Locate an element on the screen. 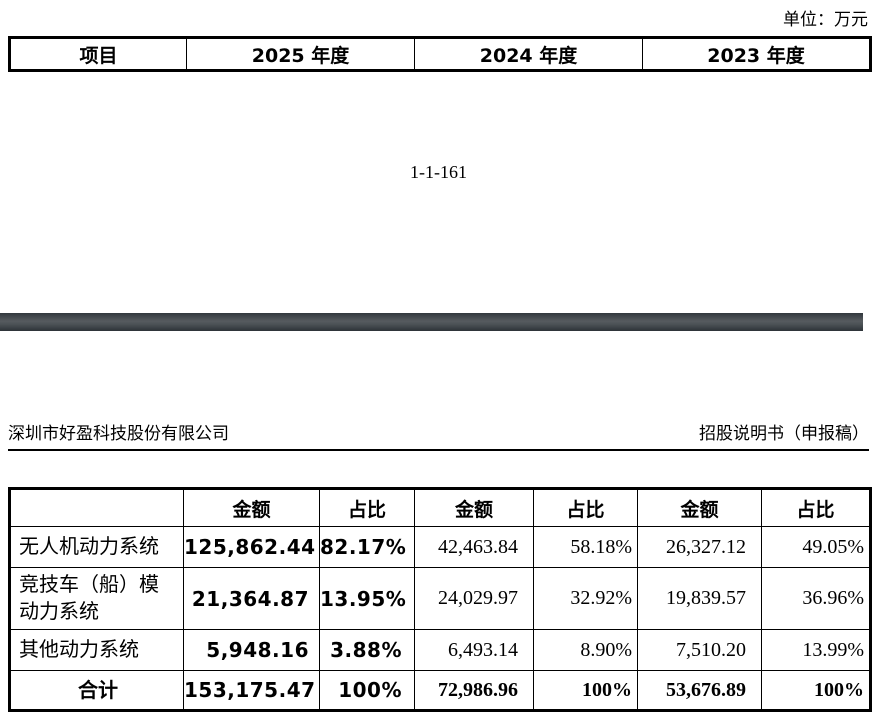  cell-amount-2024: 42,463.84 is located at coordinates (474, 547).